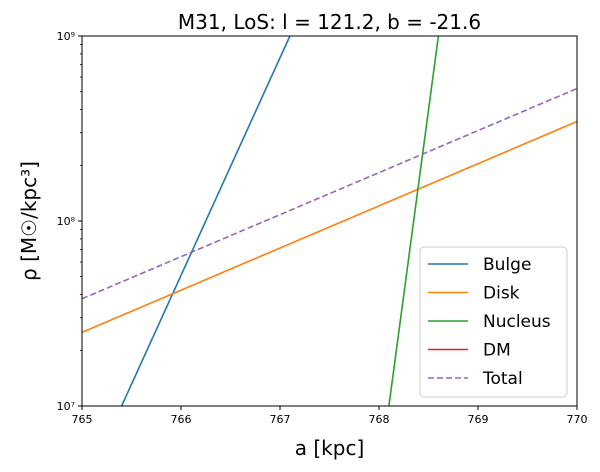 This screenshot has width=600, height=472. What do you see at coordinates (29, 221) in the screenshot?
I see `y-axis-label: ρ [M☉/kpc³]` at bounding box center [29, 221].